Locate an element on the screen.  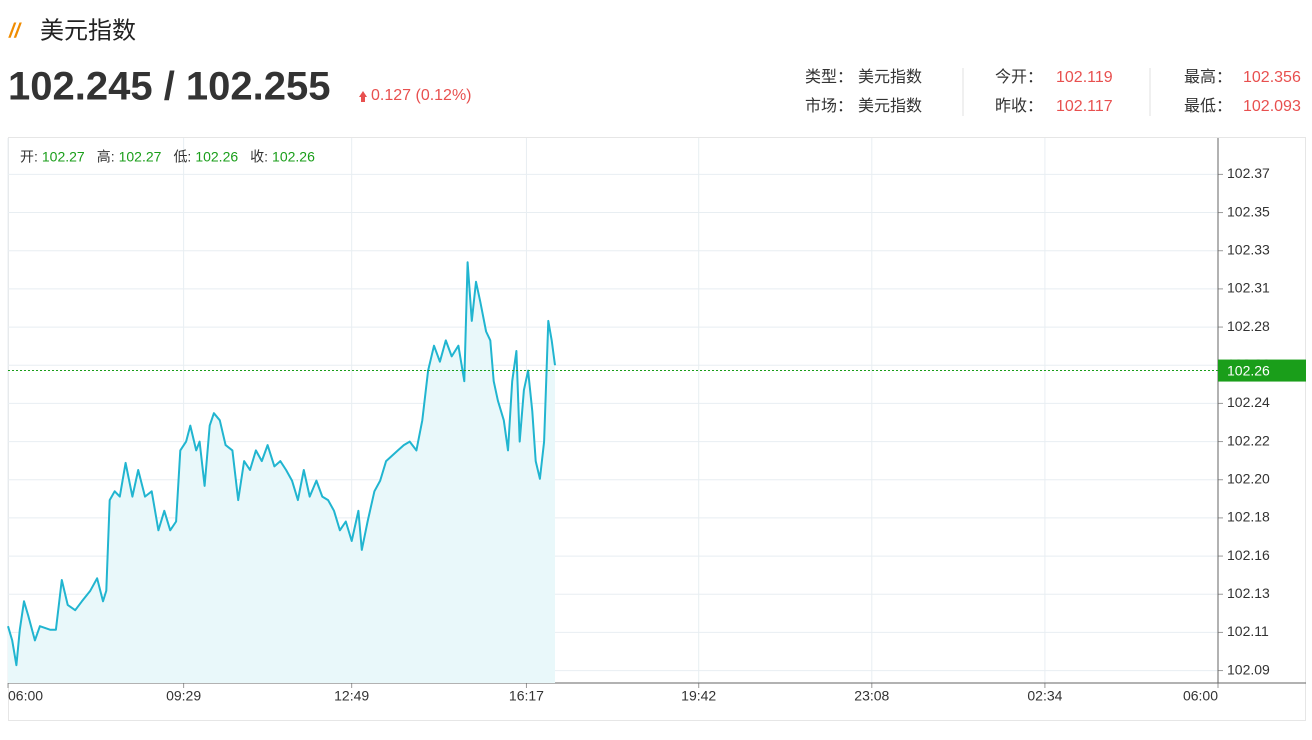
y-tick-label: 102.18 is located at coordinates (1248, 517).